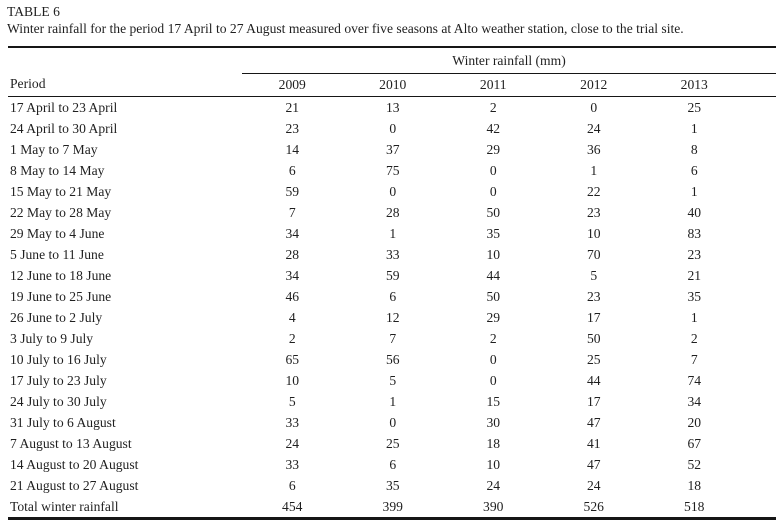 The height and width of the screenshot is (529, 783). What do you see at coordinates (493, 275) in the screenshot?
I see `rainfall-value-cell: 44` at bounding box center [493, 275].